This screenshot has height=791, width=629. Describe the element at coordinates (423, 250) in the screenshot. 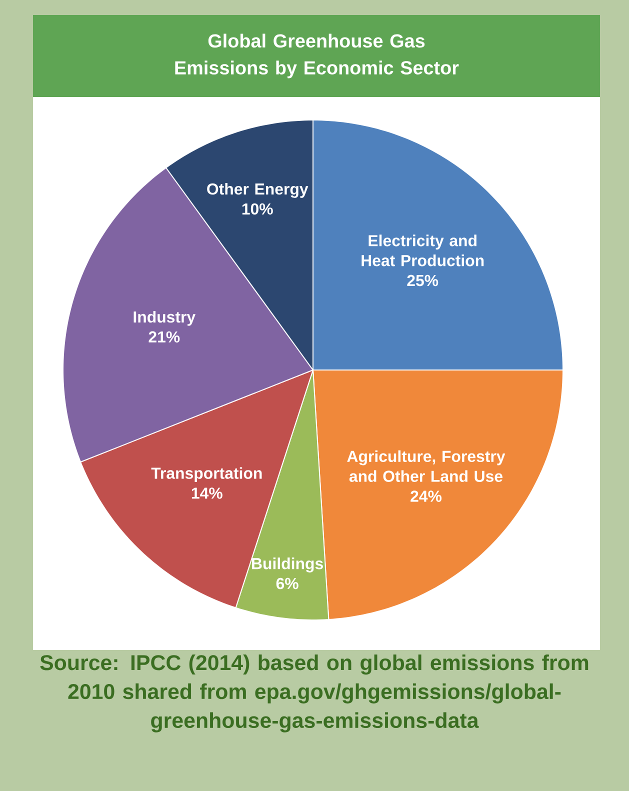

I see `slice-label: Electricity and Heat Production` at that location.